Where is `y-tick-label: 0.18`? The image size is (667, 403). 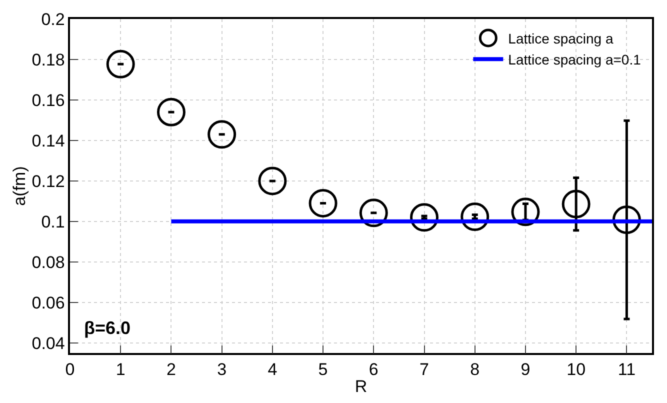 y-tick-label: 0.18 is located at coordinates (48, 60).